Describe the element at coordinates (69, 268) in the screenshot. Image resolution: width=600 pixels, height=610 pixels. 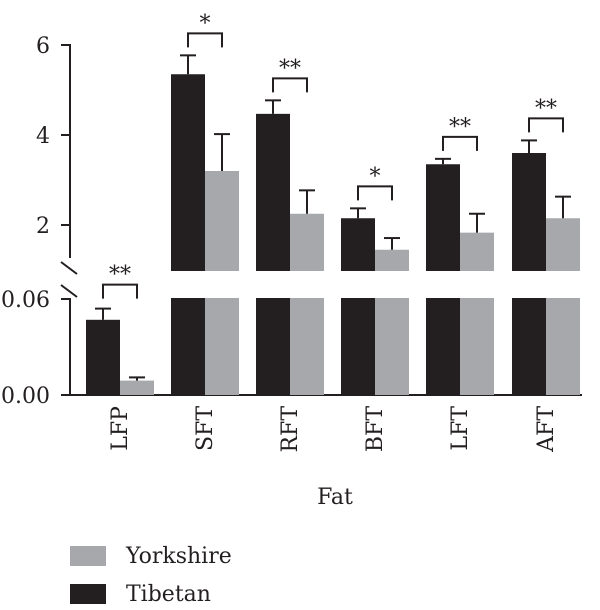
I see `axis-break-mark-upper` at that location.